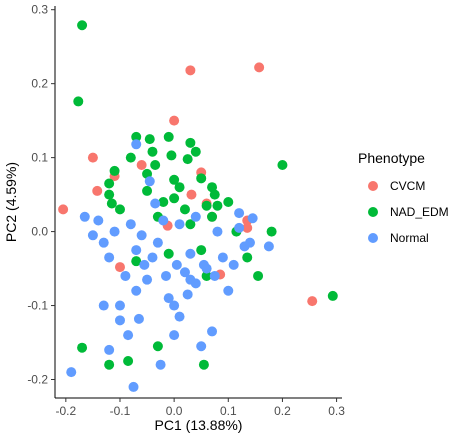  Describe the element at coordinates (408, 212) in the screenshot. I see `legend-items: CVCM NAD_EDM Normal` at that location.